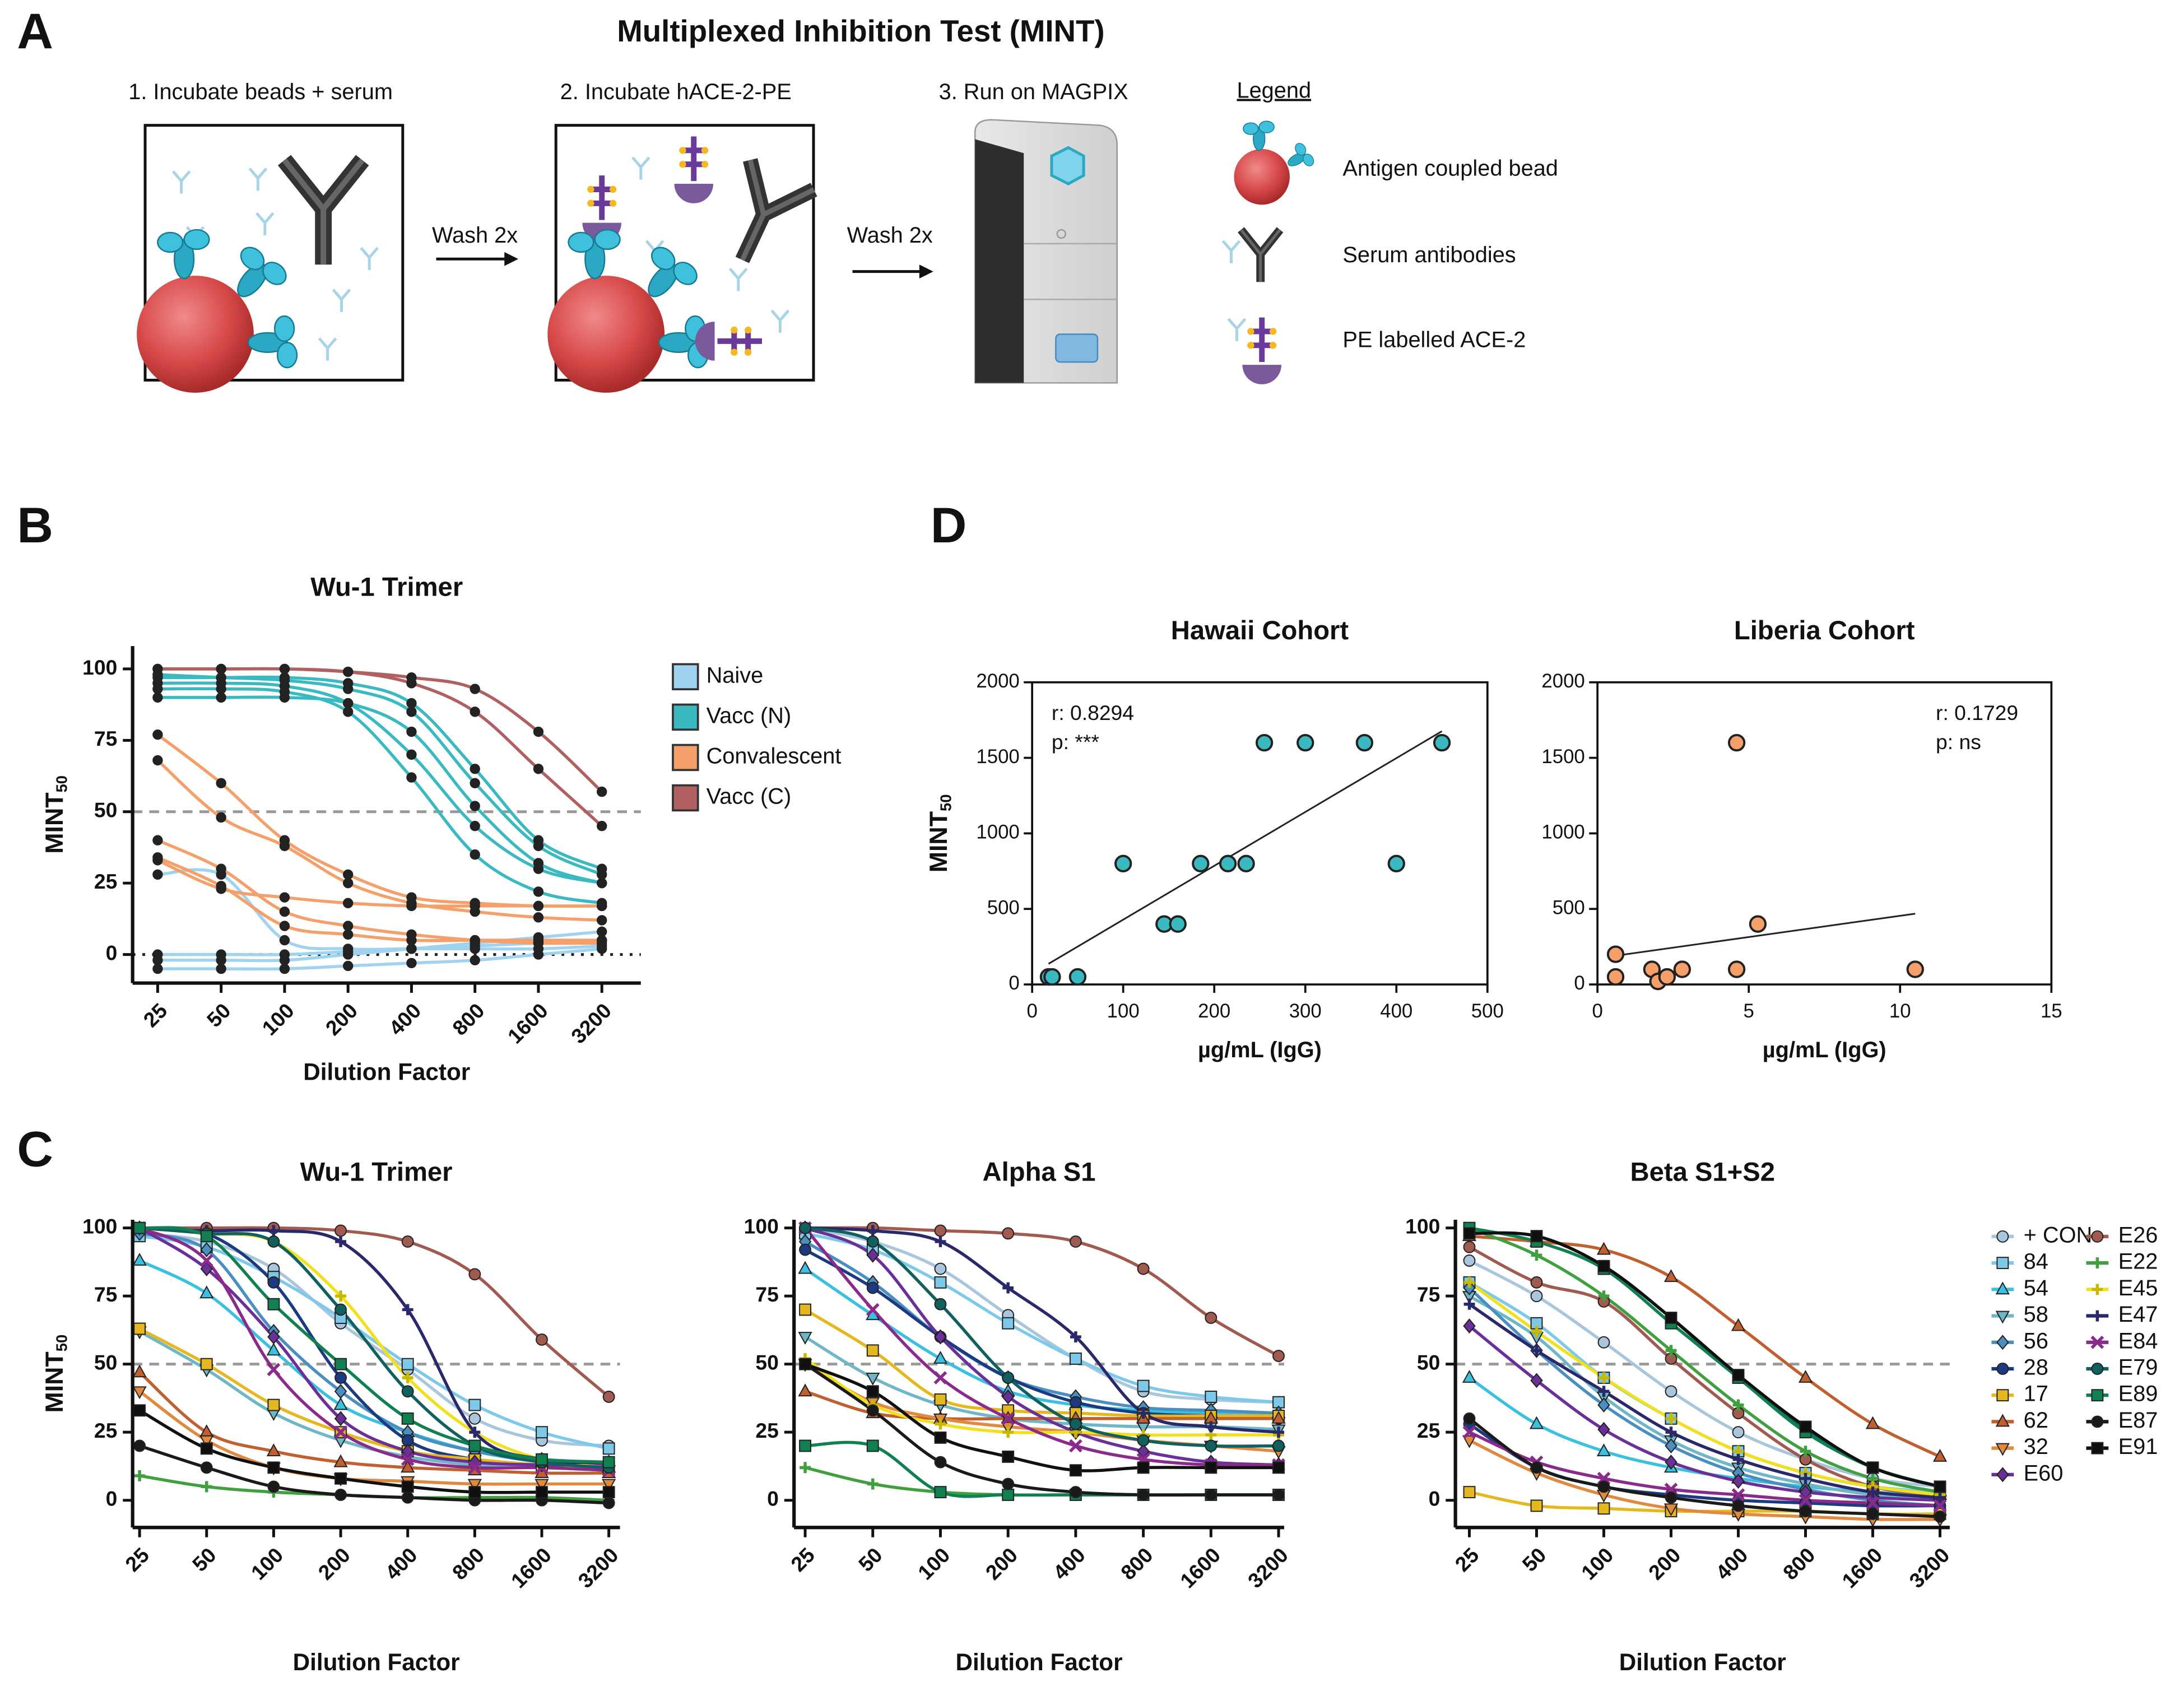 The width and height of the screenshot is (2184, 1696). What do you see at coordinates (1900, 1012) in the screenshot?
I see `x-tick-label: 10` at bounding box center [1900, 1012].